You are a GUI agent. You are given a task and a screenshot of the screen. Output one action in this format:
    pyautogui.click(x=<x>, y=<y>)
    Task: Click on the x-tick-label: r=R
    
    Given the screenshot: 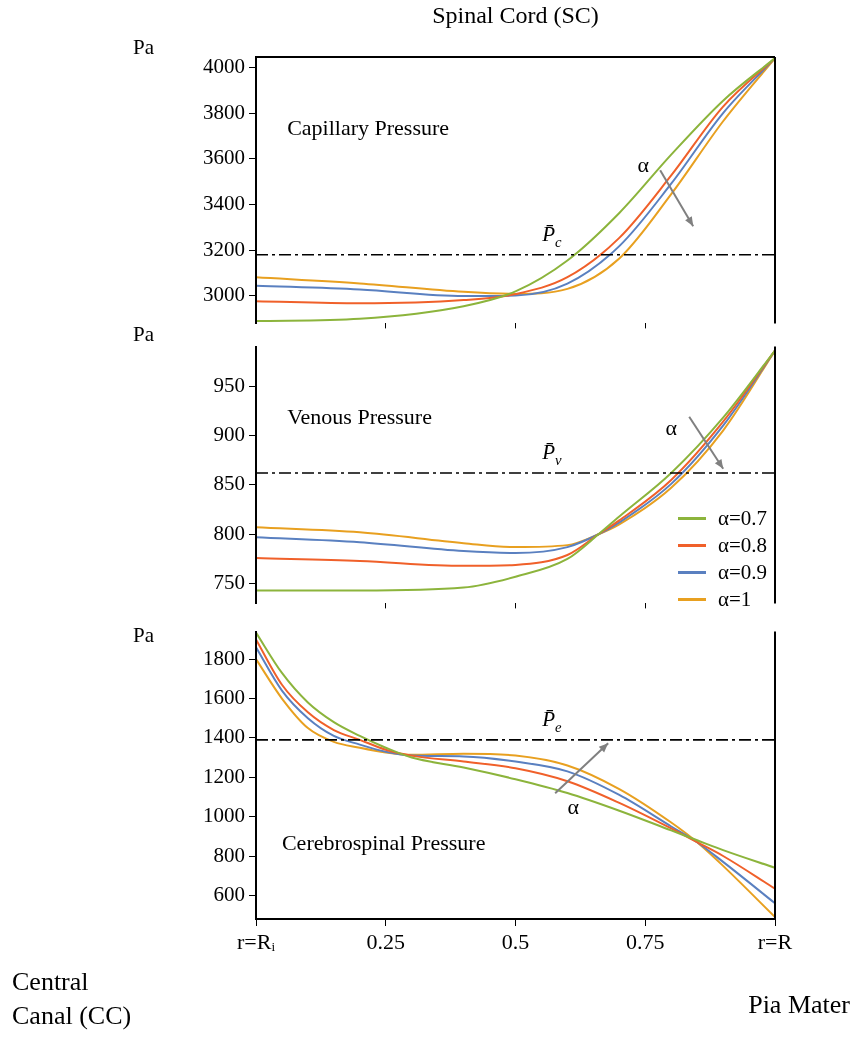 What is the action you would take?
    pyautogui.click(x=775, y=941)
    